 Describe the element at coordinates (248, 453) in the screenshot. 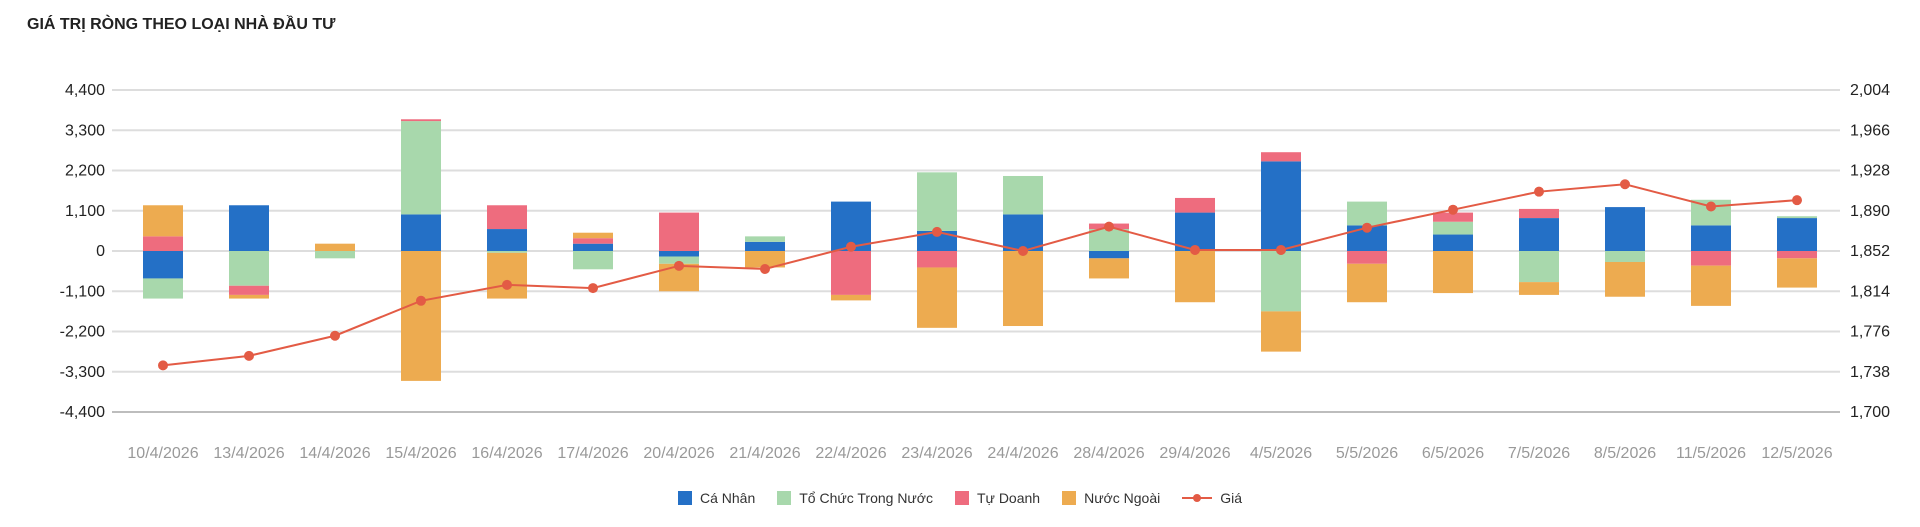

I see `x-tick-label: 13/4/2026` at that location.